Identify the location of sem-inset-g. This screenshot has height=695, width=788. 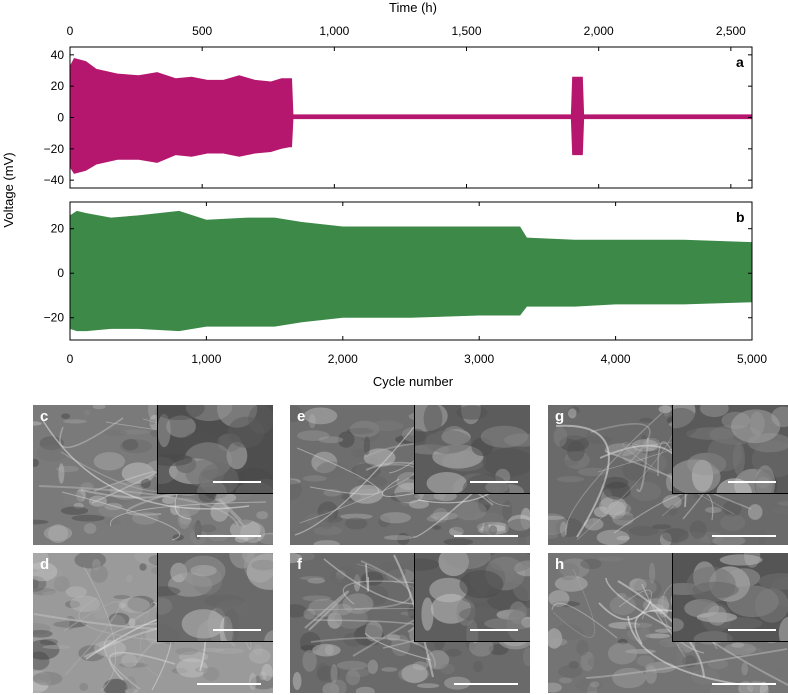
(729, 450).